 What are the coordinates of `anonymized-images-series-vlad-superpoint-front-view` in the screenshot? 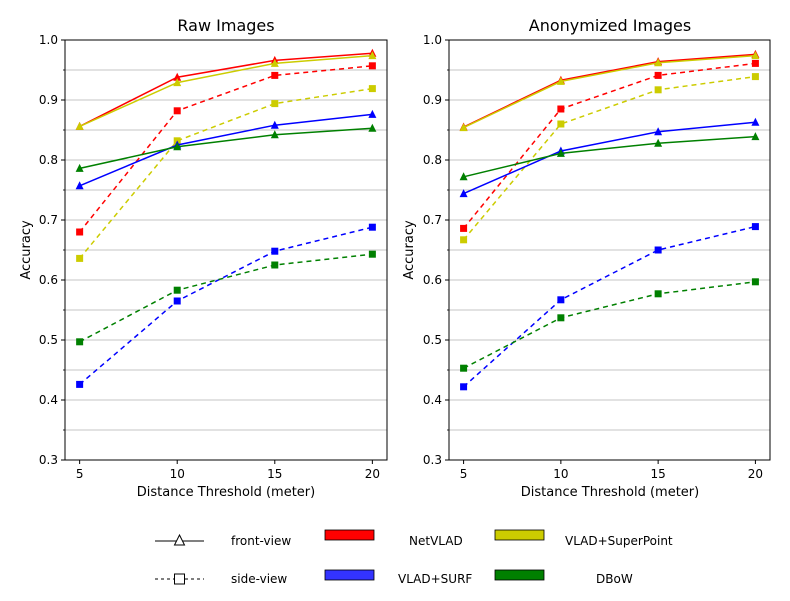 It's located at (609, 91).